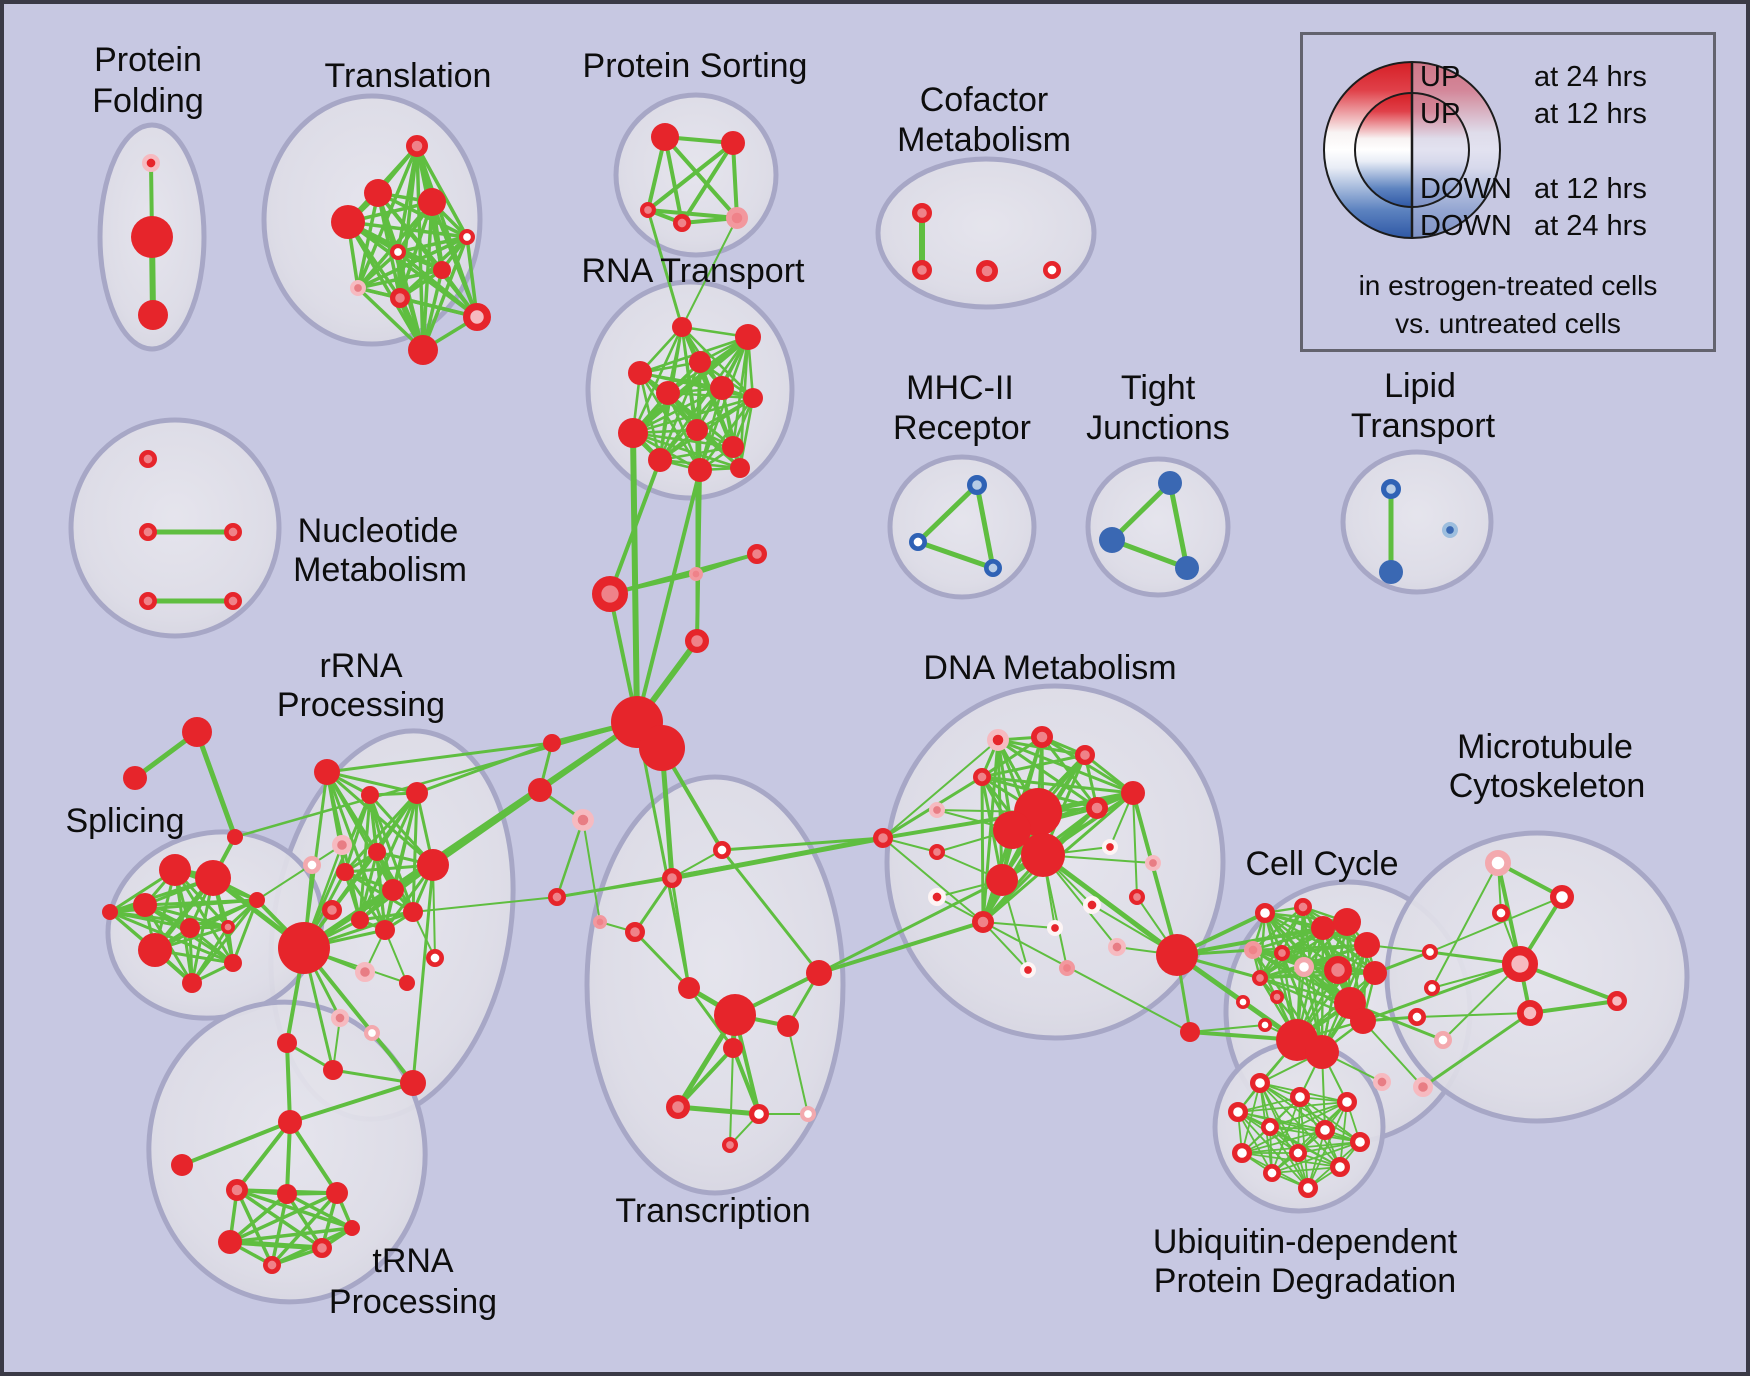 The width and height of the screenshot is (1750, 1376). Describe the element at coordinates (311, 865) in the screenshot. I see `gene-node-rr5` at that location.